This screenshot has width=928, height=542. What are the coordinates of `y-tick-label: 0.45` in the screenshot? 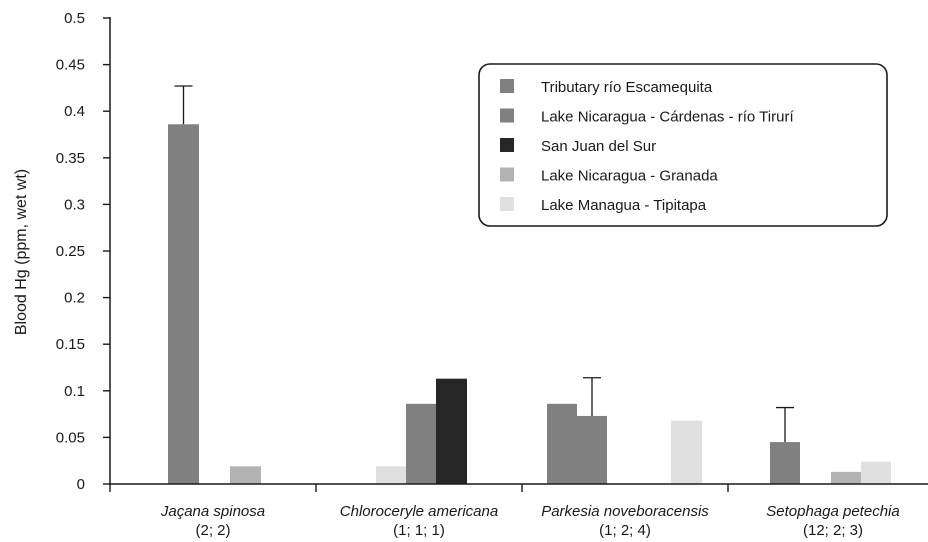 It's located at (70, 65).